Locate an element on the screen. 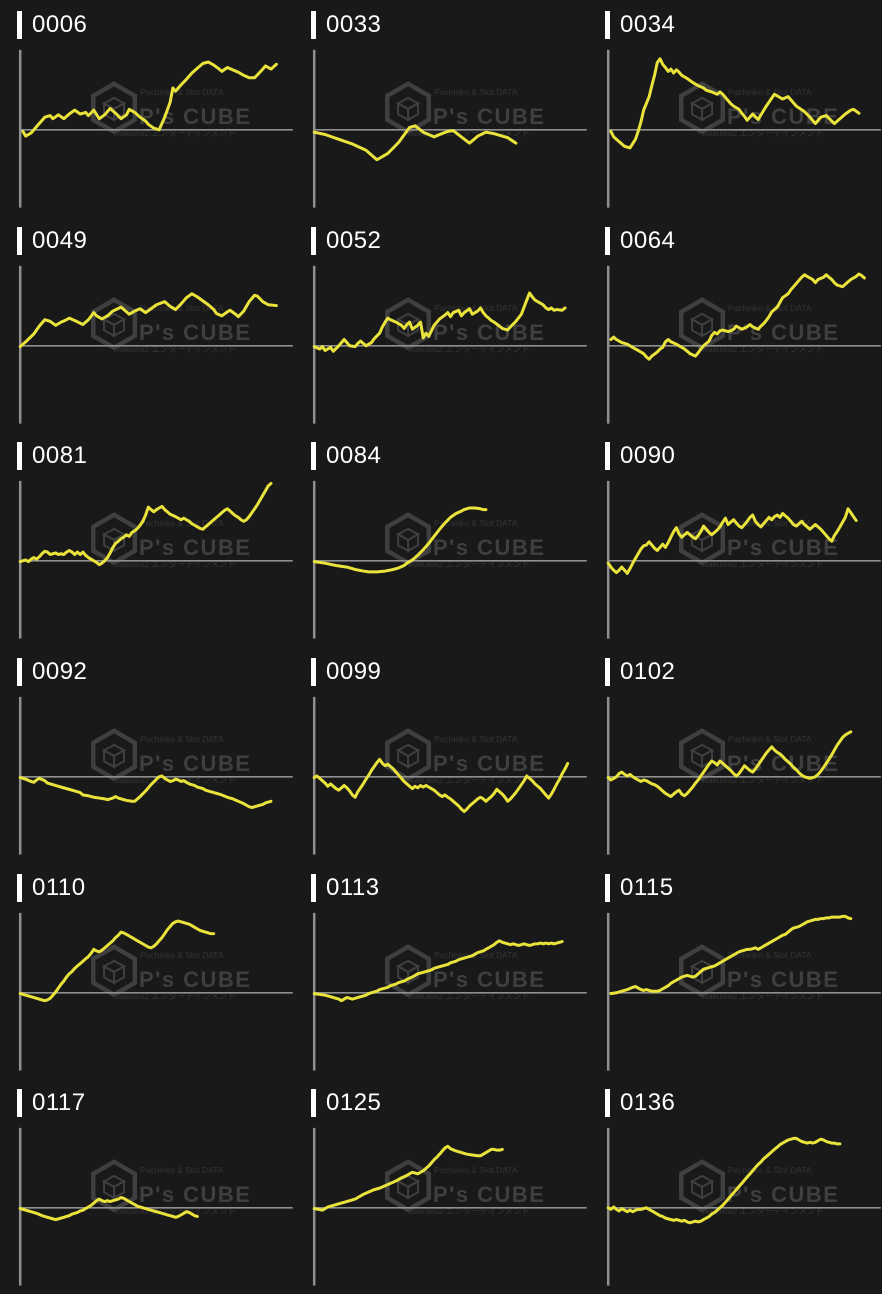  machine-title: 0081 is located at coordinates (52, 456).